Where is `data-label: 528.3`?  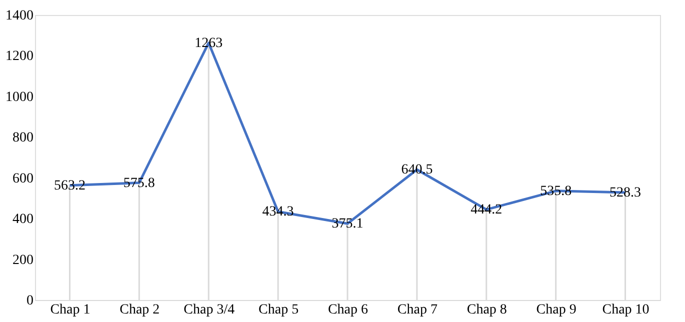
data-label: 528.3 is located at coordinates (626, 192).